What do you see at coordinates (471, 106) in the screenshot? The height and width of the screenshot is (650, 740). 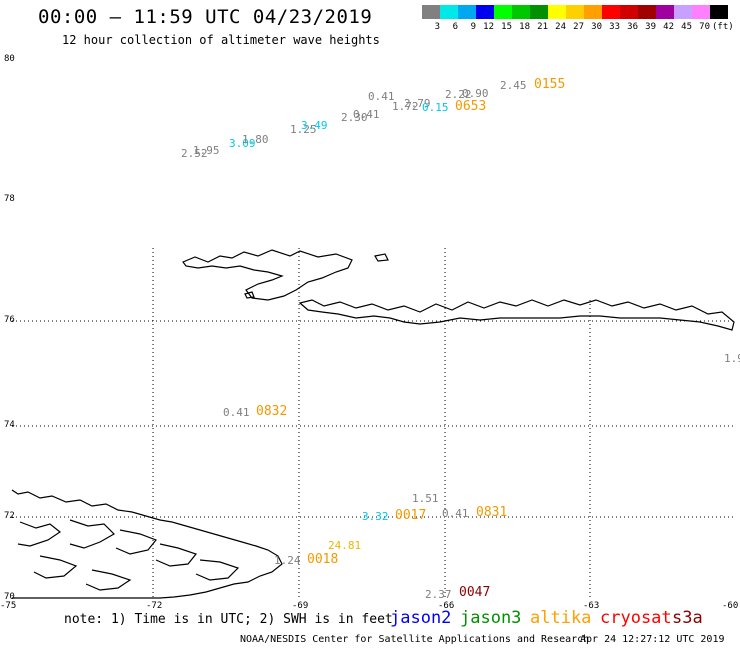 I see `pass-time-label: 0653` at bounding box center [471, 106].